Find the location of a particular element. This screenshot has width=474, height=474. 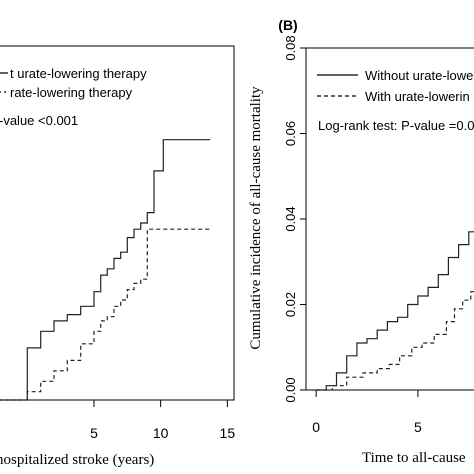

left-x-tick-label: 15 is located at coordinates (228, 433).